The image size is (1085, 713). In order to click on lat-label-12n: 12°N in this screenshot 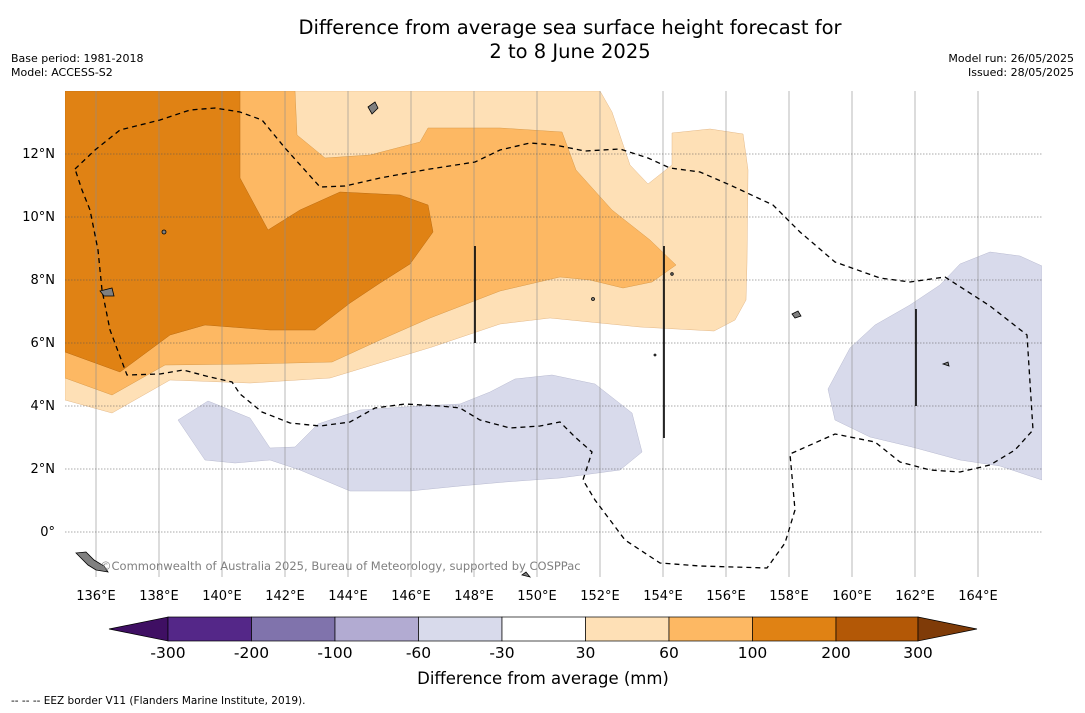, I will do `click(38, 154)`.